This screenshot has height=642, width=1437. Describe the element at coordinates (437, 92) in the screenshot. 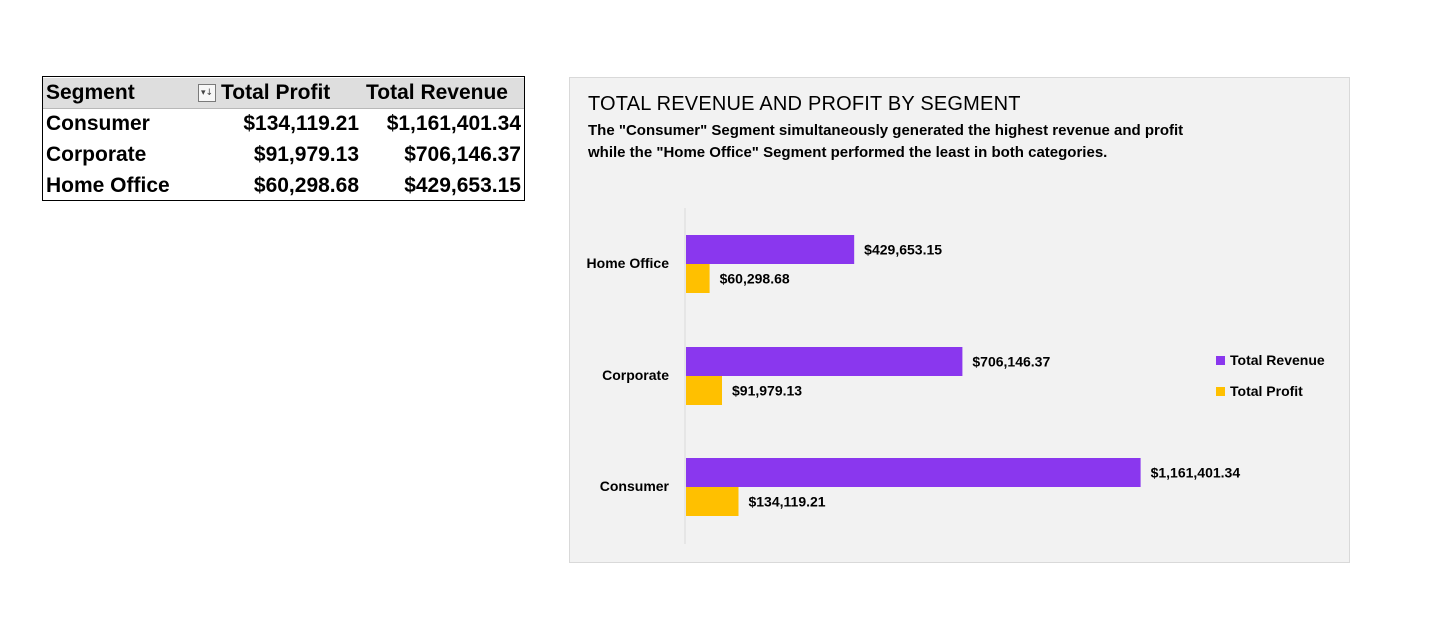

I see `header-total-revenue: Total Revenue` at that location.